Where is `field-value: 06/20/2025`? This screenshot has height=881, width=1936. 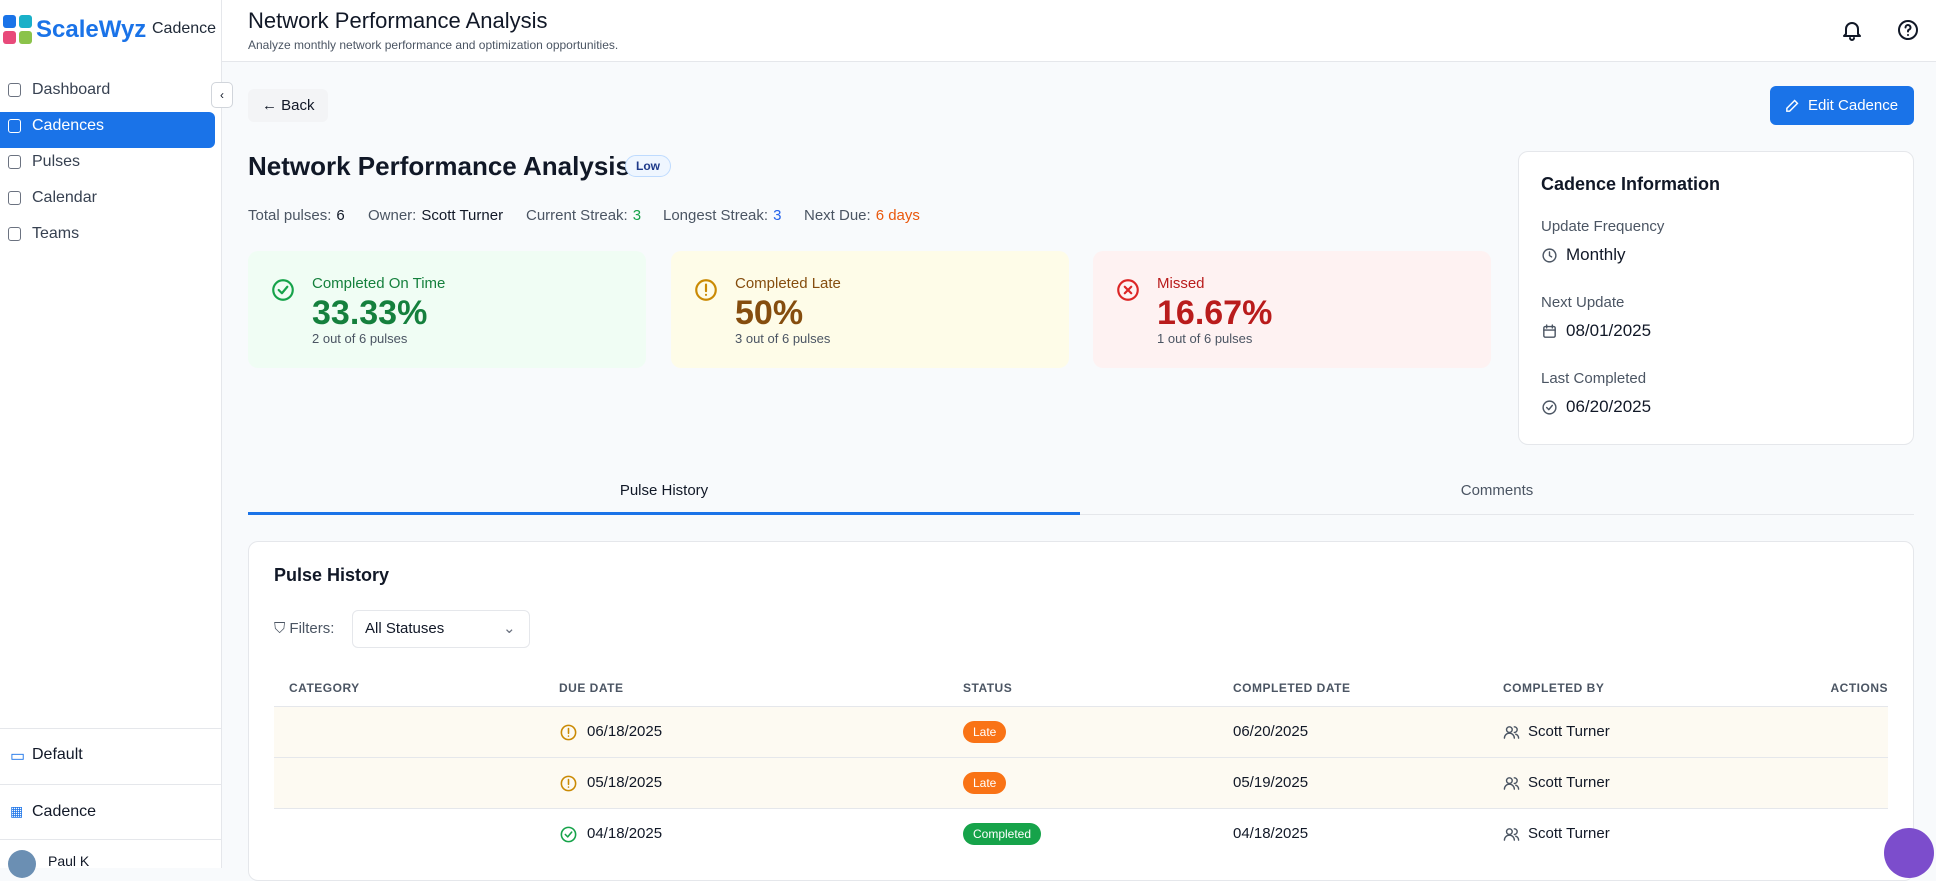 field-value: 06/20/2025 is located at coordinates (1609, 406).